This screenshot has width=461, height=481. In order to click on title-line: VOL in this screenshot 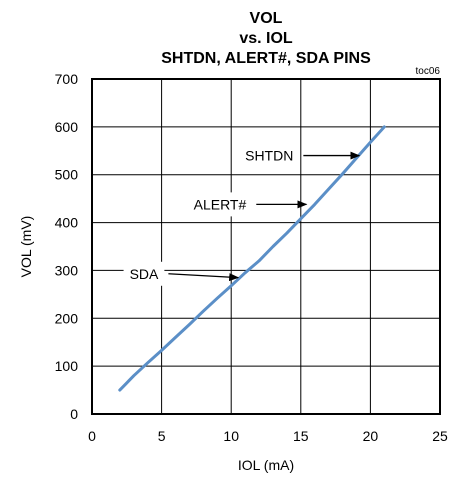, I will do `click(266, 18)`.